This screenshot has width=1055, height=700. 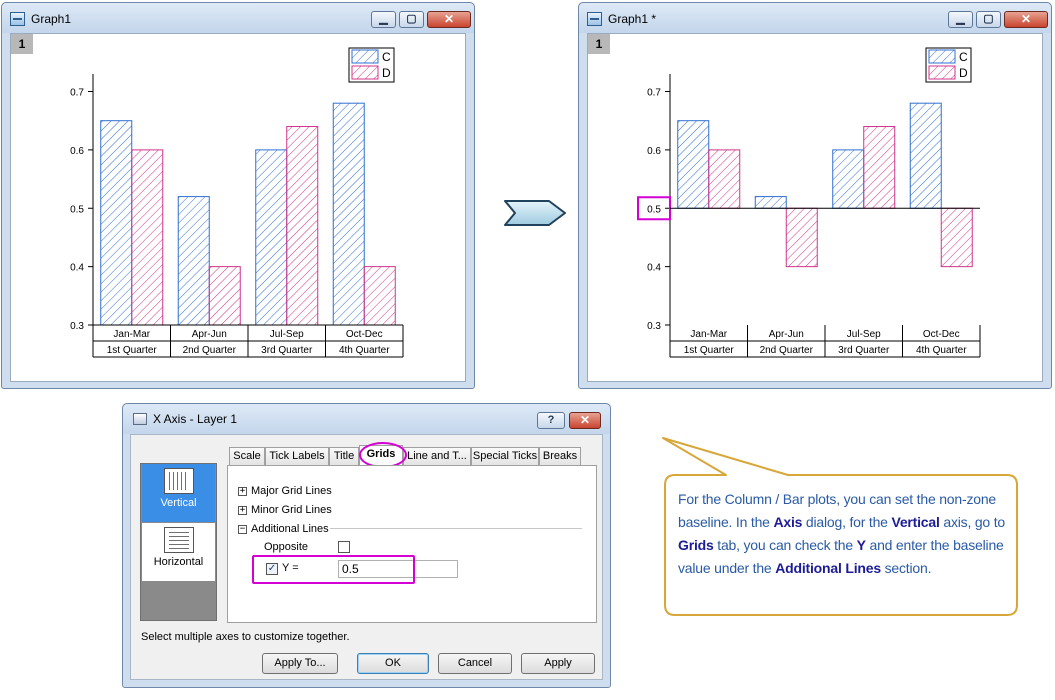 What do you see at coordinates (272, 569) in the screenshot?
I see `y-checkbox: ✓` at bounding box center [272, 569].